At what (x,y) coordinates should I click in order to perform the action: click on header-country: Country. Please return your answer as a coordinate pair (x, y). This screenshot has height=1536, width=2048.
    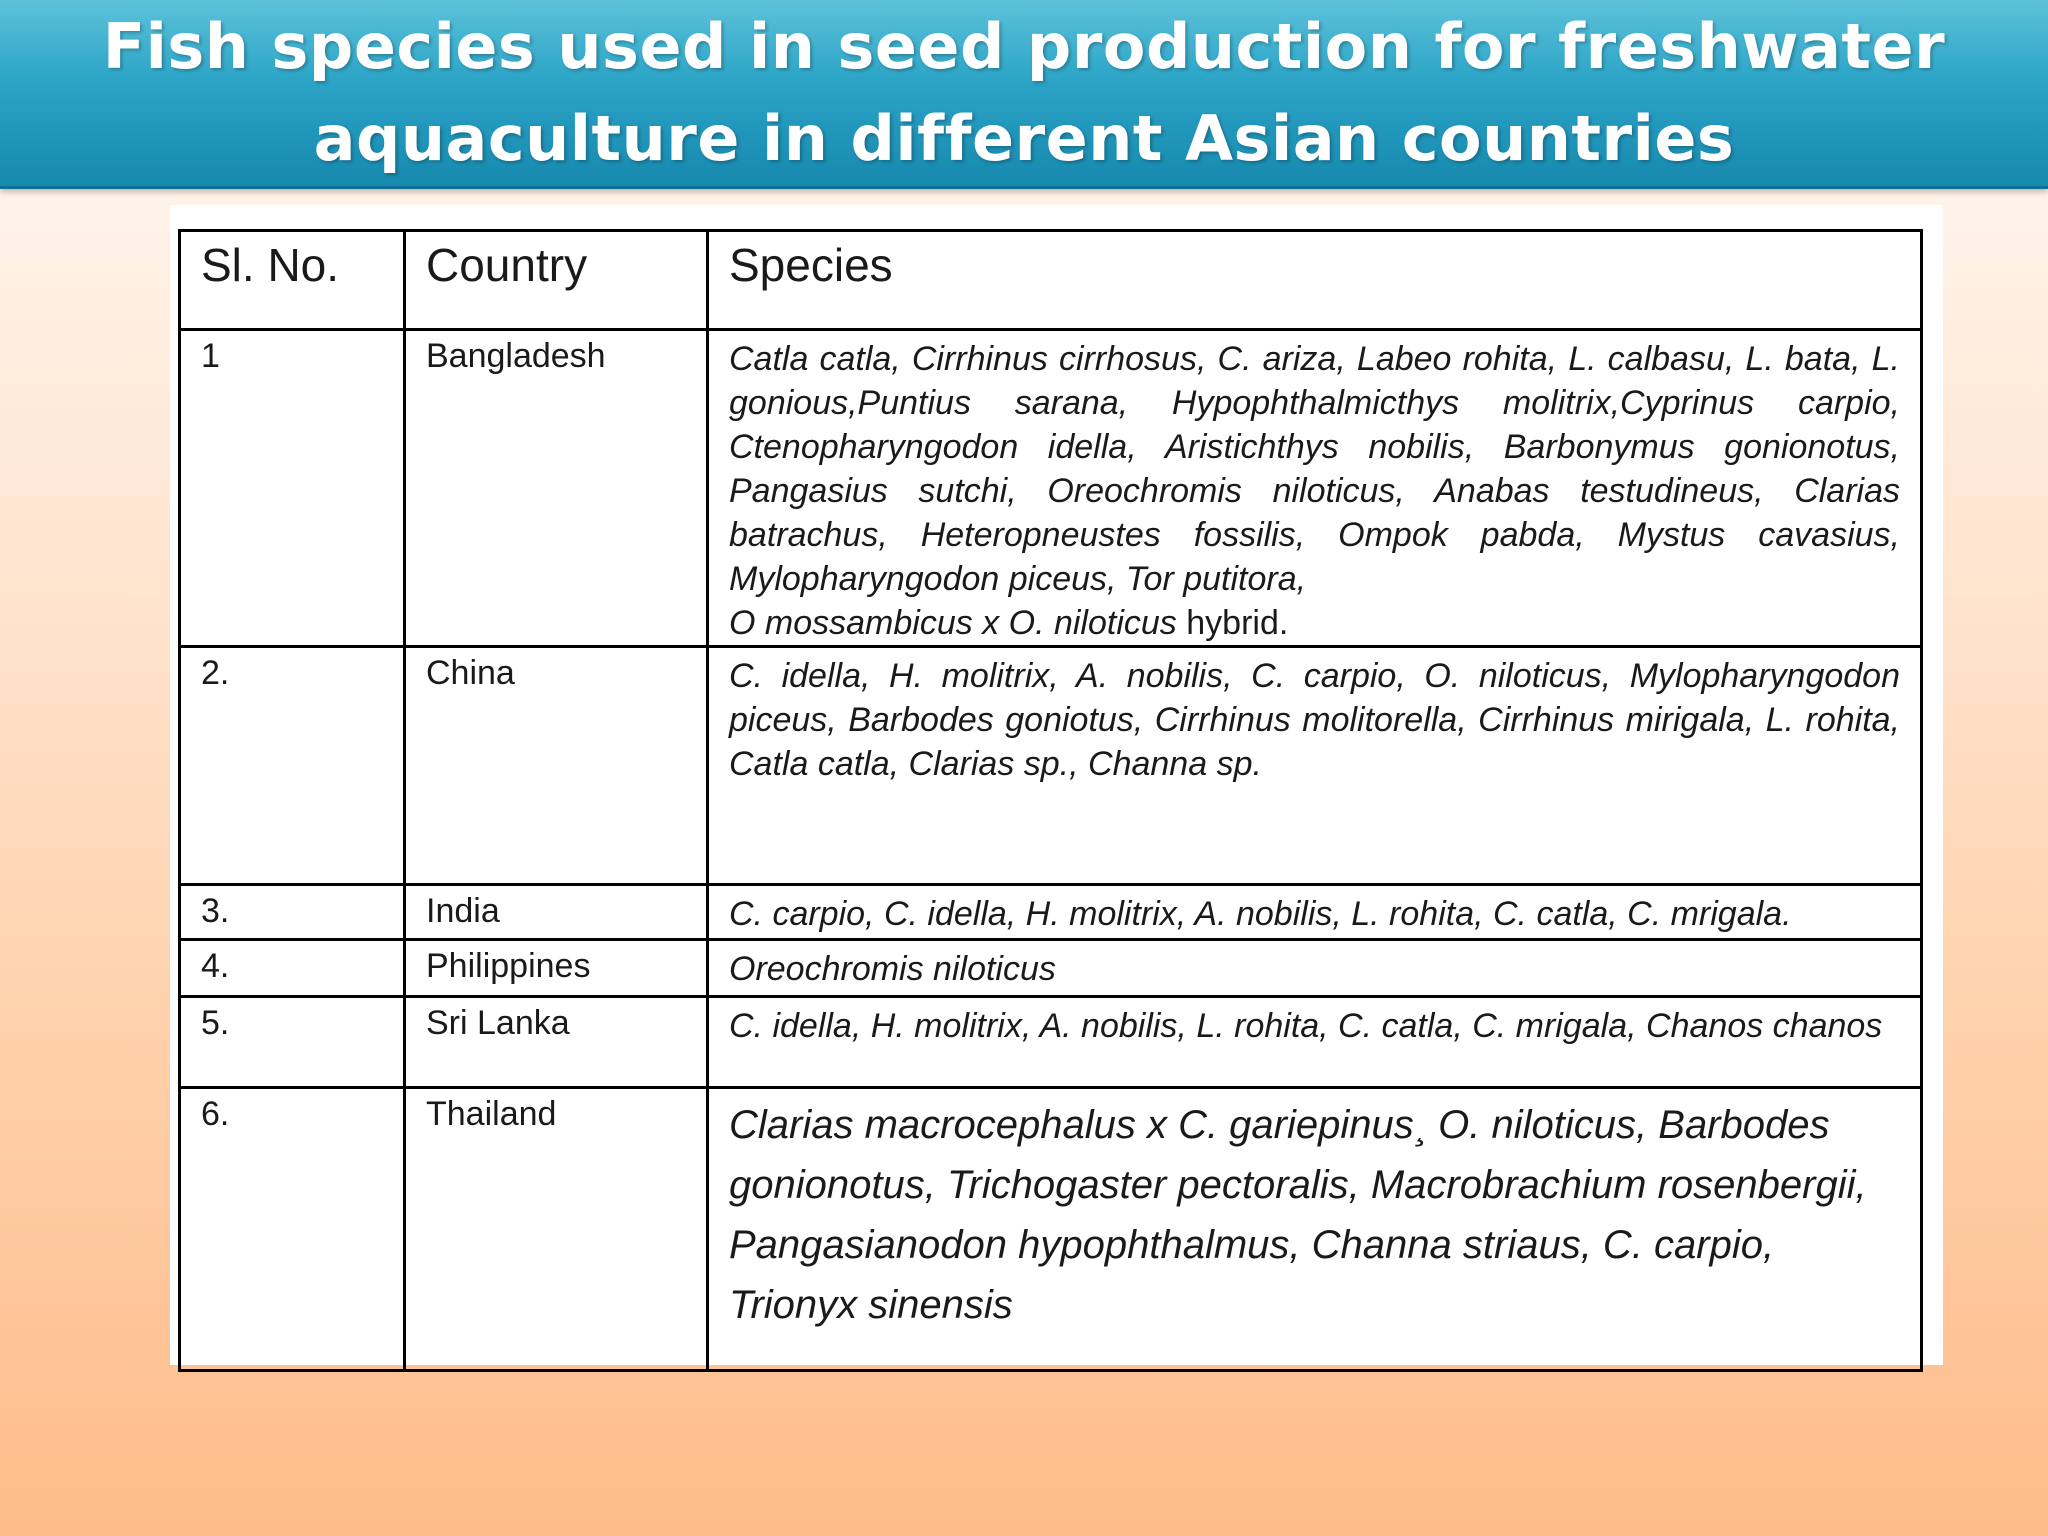
    Looking at the image, I should click on (556, 280).